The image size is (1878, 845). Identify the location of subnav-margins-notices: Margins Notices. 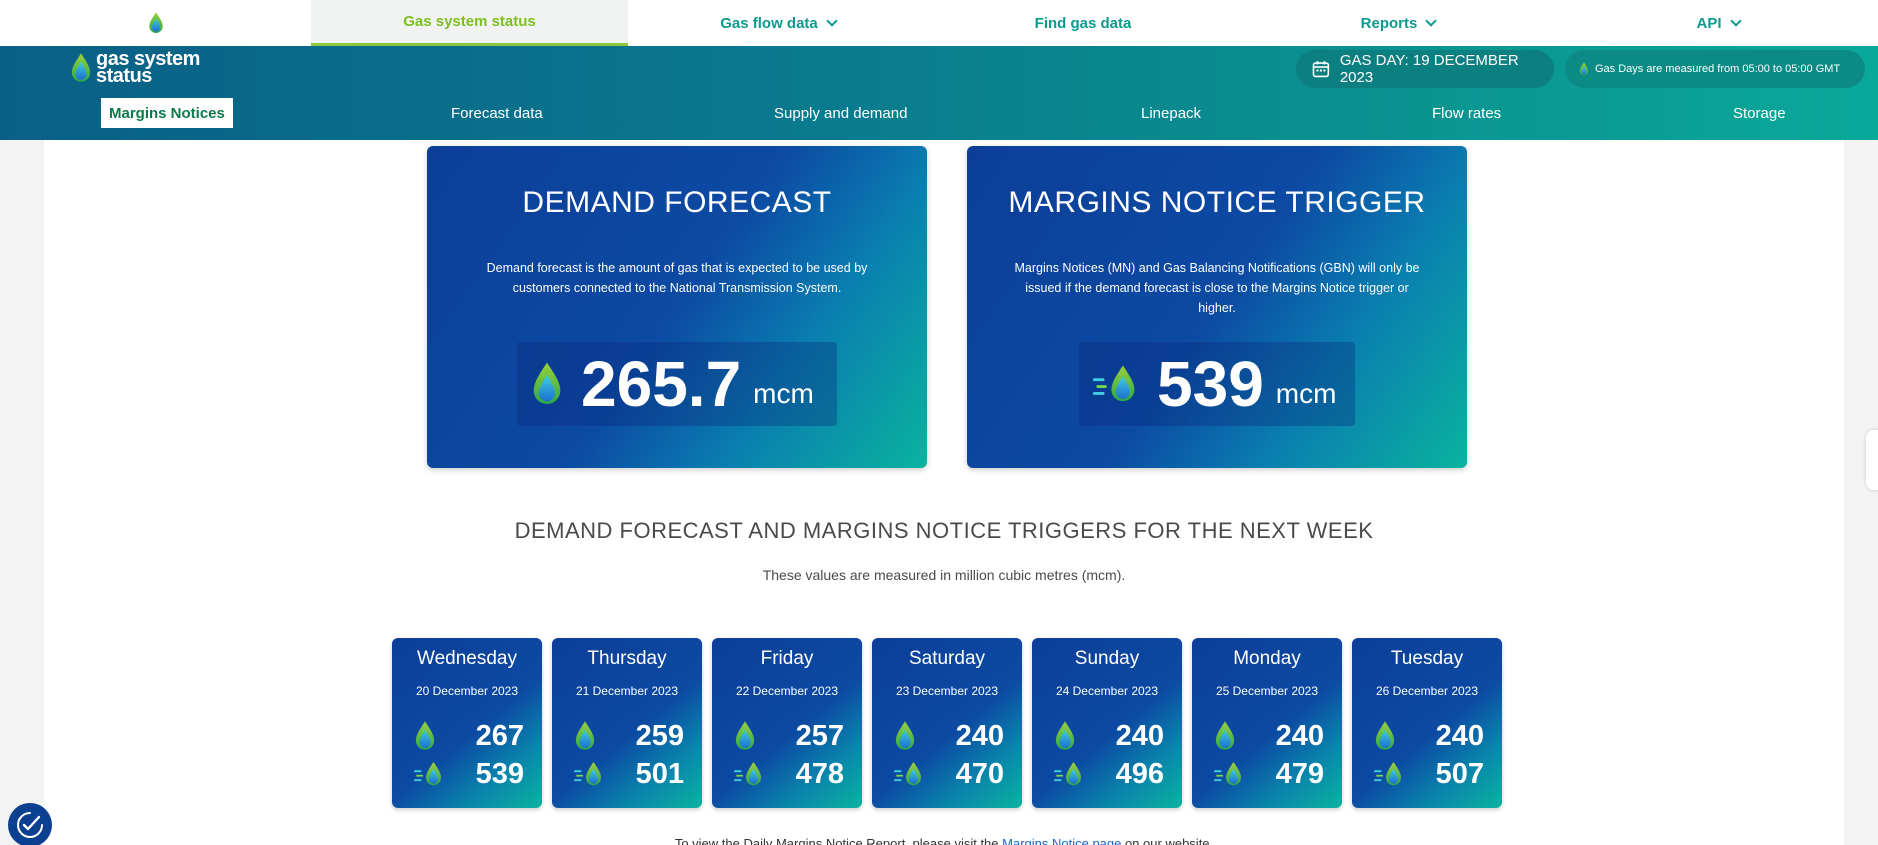
(167, 113).